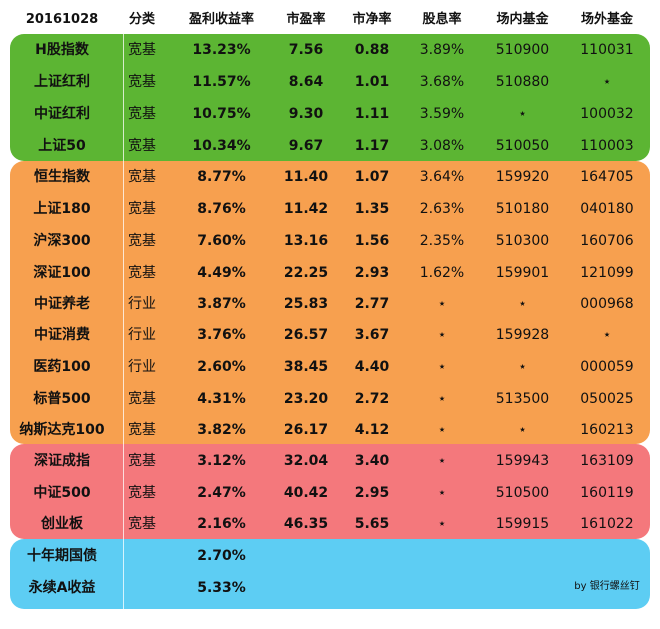 Image resolution: width=660 pixels, height=629 pixels. Describe the element at coordinates (62, 304) in the screenshot. I see `index-name-cell: 中证养老` at that location.